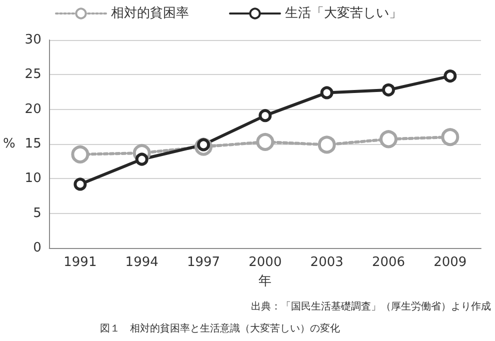 The image size is (495, 341). Describe the element at coordinates (33, 178) in the screenshot. I see `y-tick-label: 10` at that location.